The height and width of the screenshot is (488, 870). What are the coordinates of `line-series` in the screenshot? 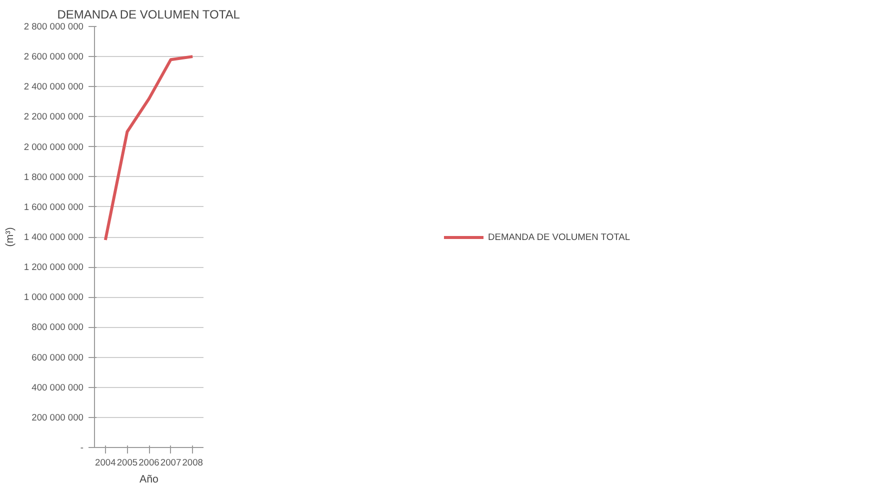 It's located at (149, 148).